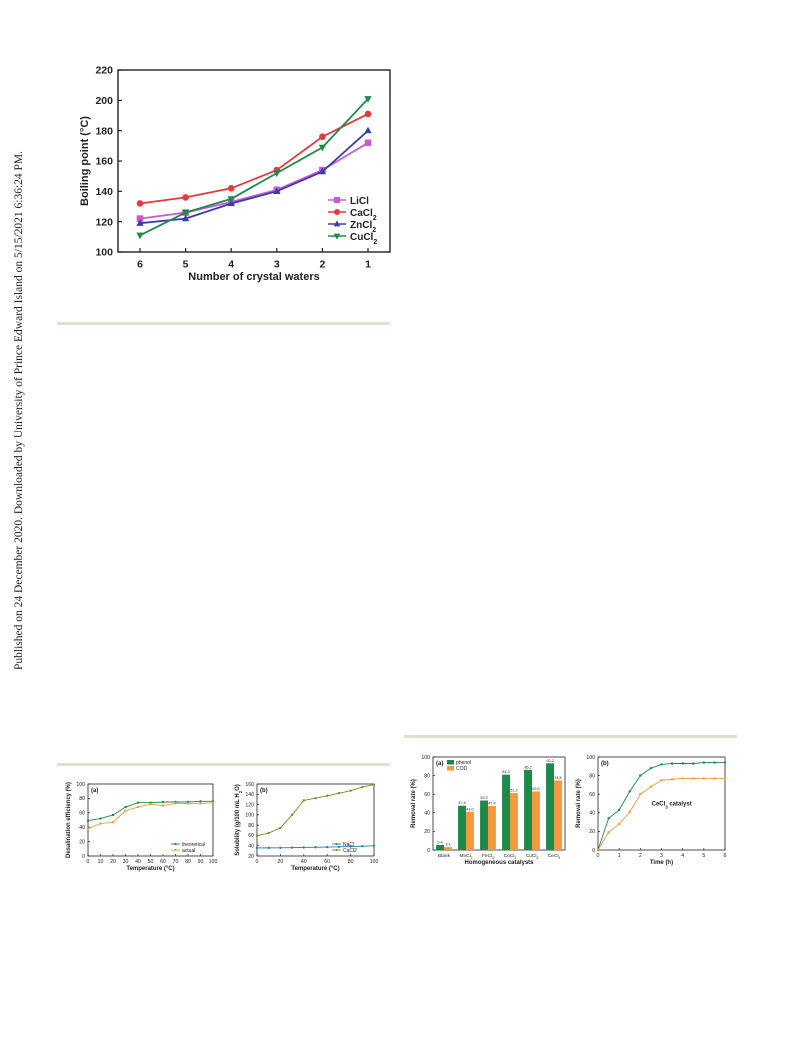 The height and width of the screenshot is (1039, 793). Describe the element at coordinates (104, 192) in the screenshot. I see `y-tick-label: 140` at that location.